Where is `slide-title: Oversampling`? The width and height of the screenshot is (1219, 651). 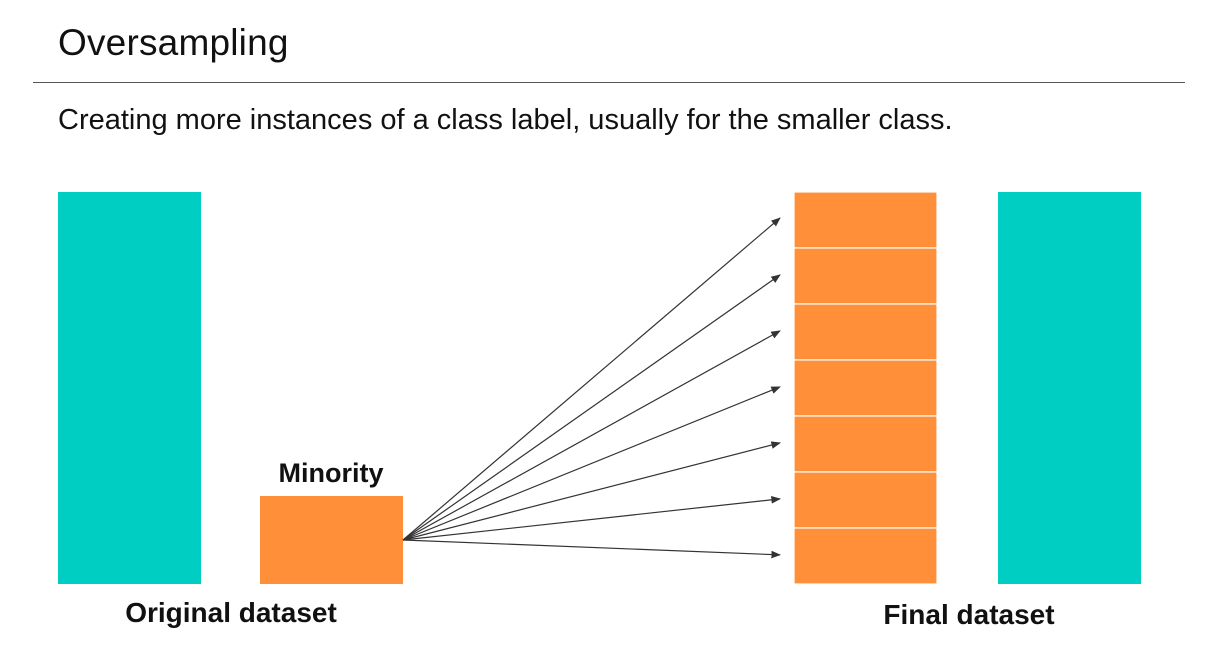
slide-title: Oversampling is located at coordinates (173, 42).